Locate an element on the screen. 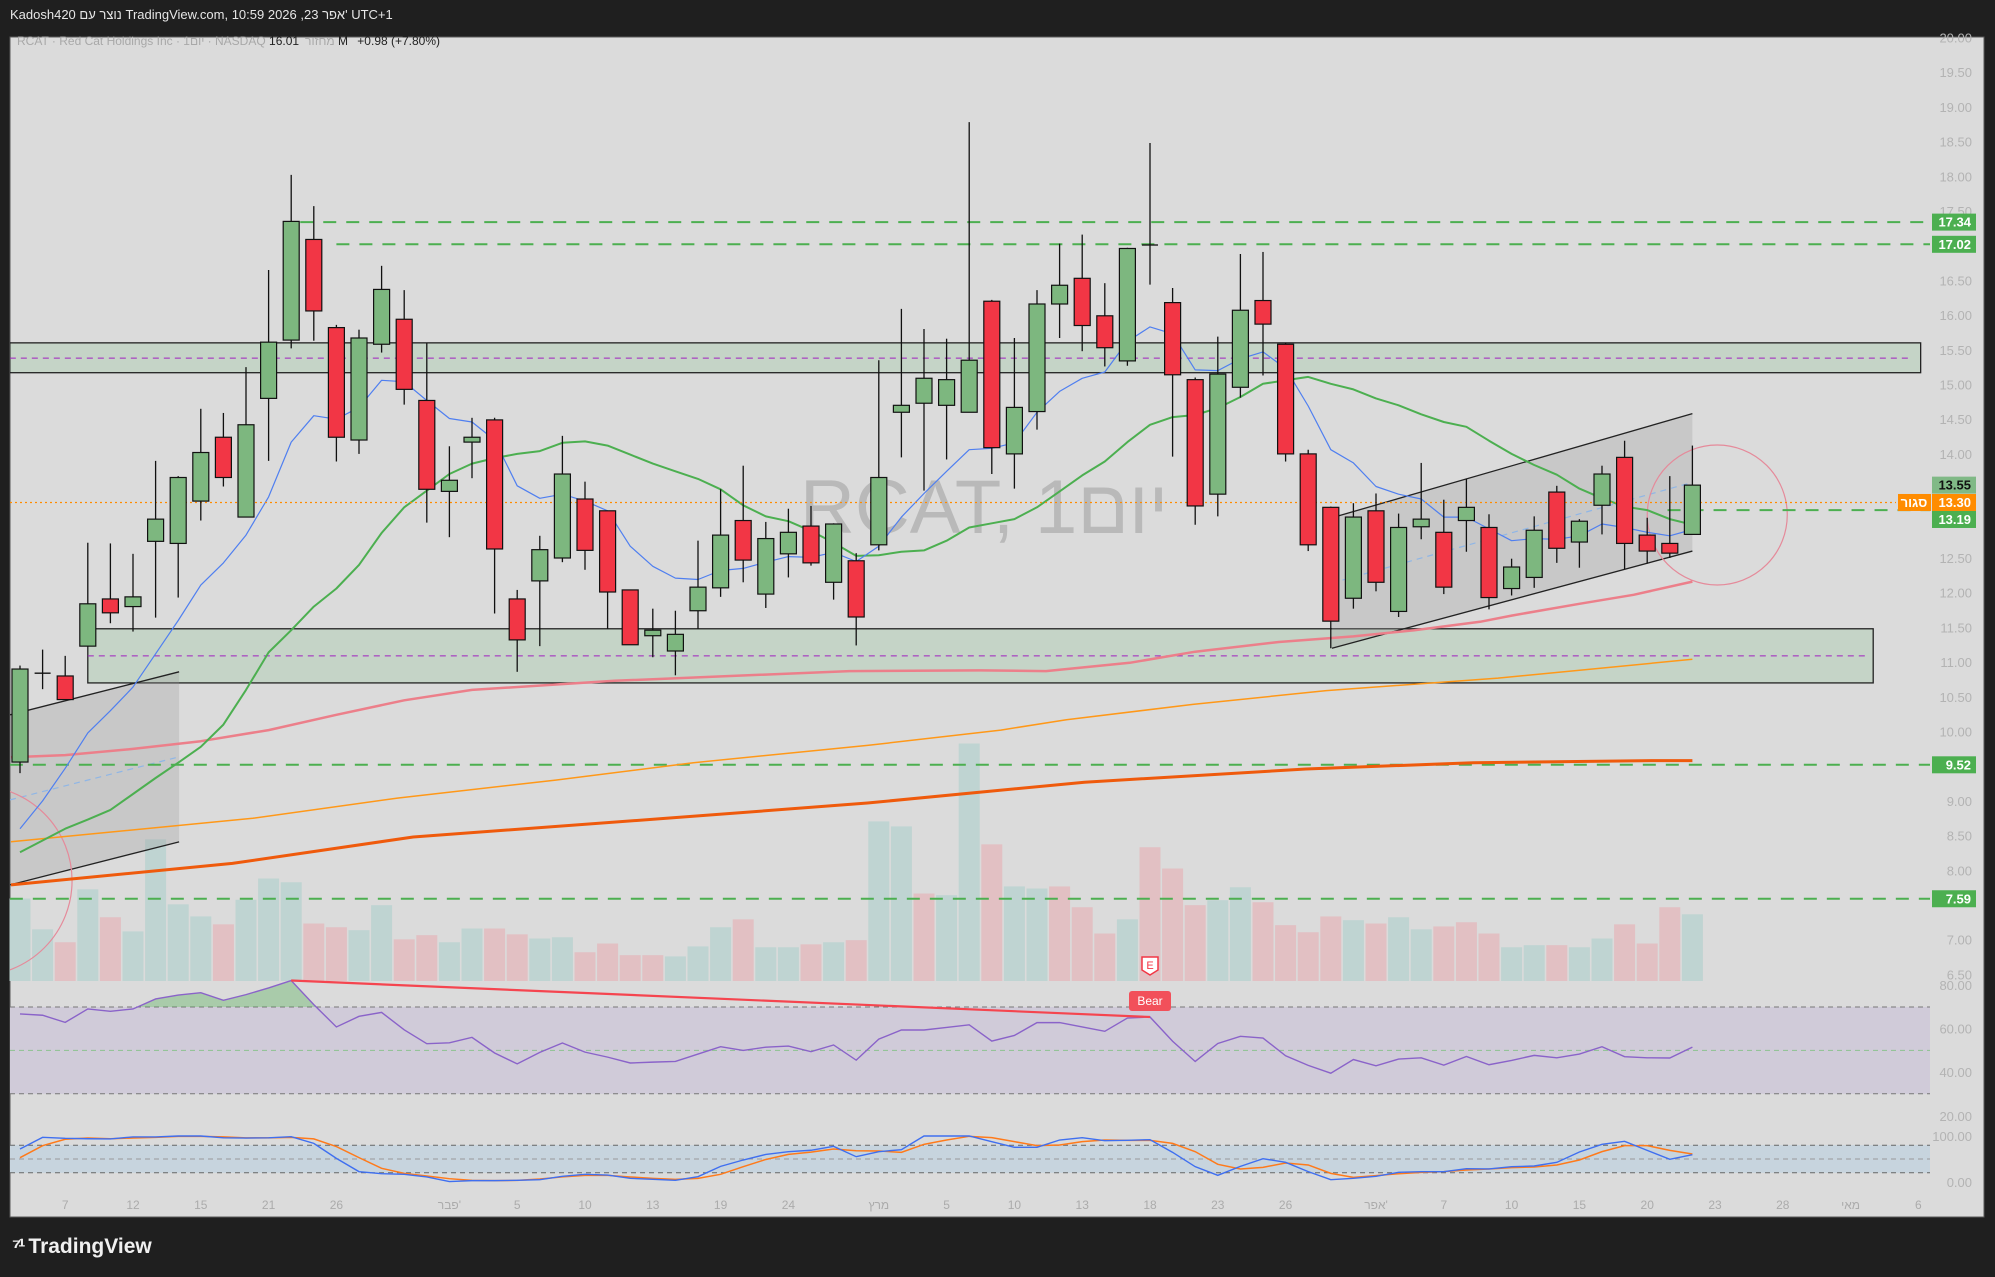 The image size is (1995, 1277). rsi-axis-label: 20.00 is located at coordinates (1955, 1116).